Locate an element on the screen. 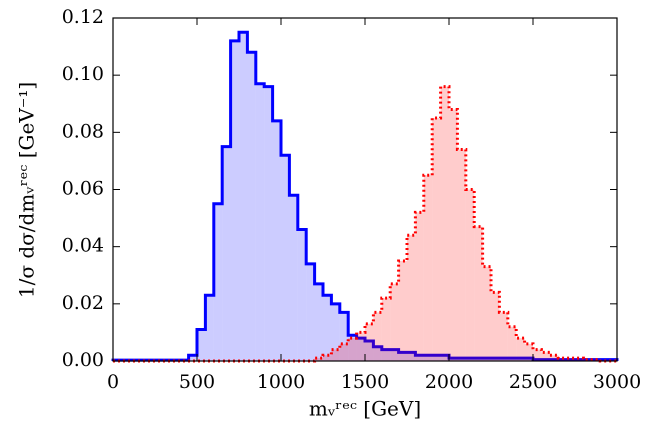 Image resolution: width=672 pixels, height=431 pixels. y-tick-label: 0.04 is located at coordinates (83, 246).